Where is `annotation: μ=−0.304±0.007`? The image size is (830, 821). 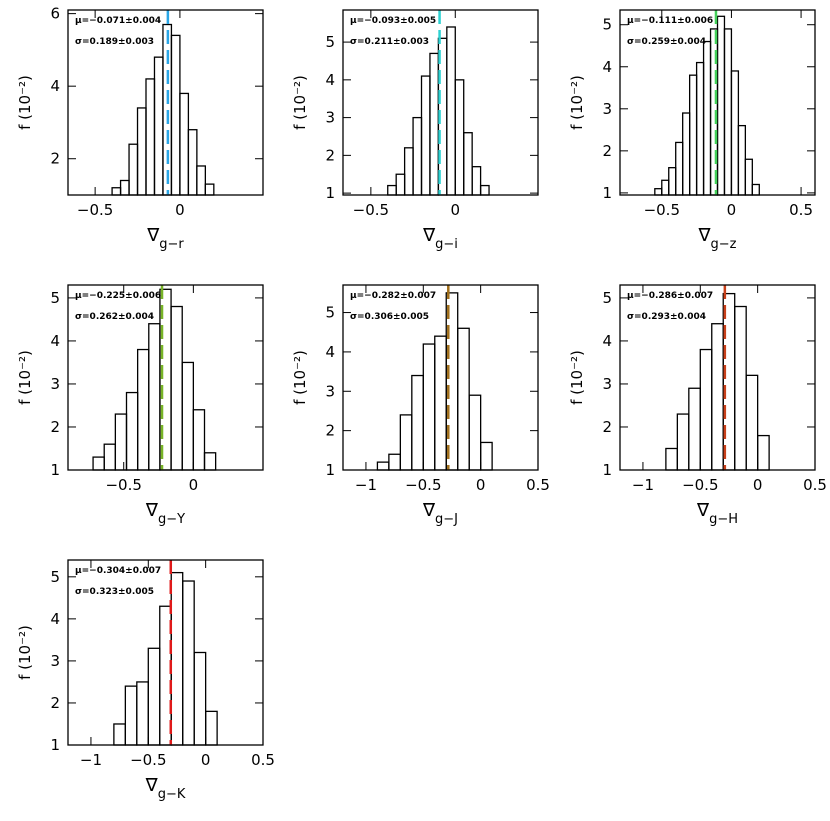
annotation: μ=−0.304±0.007 is located at coordinates (118, 571).